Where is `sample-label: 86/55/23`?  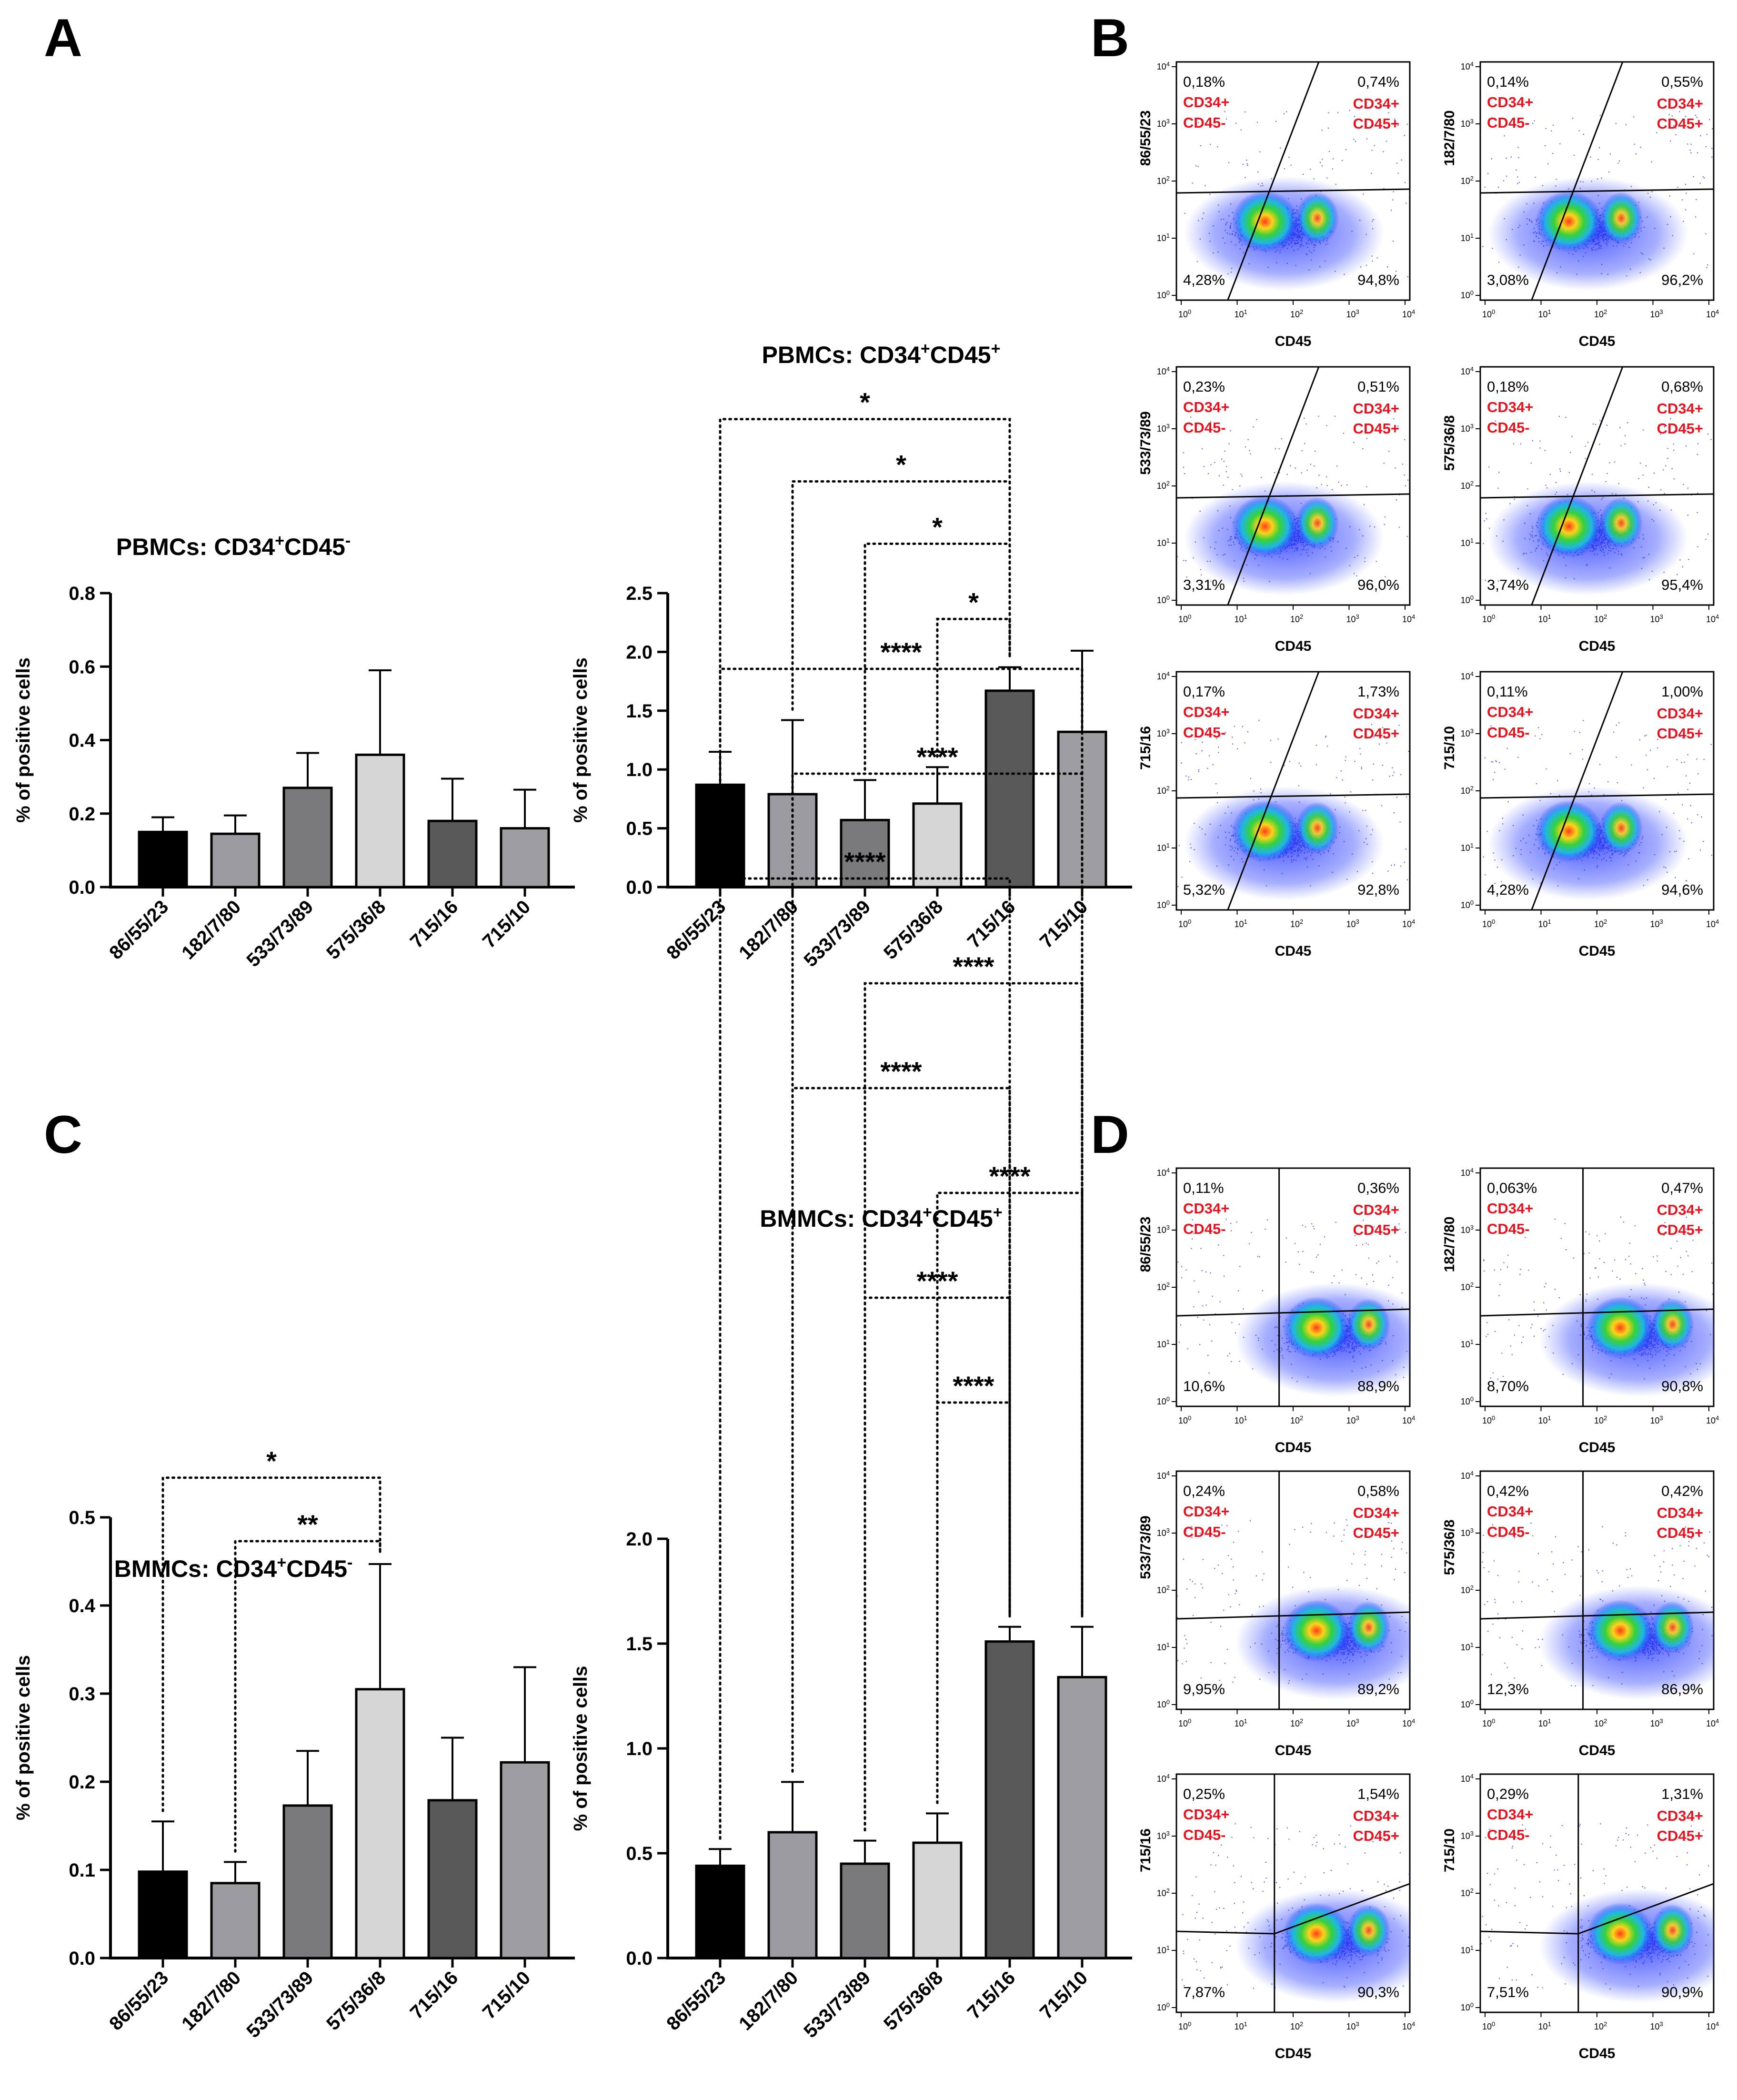 sample-label: 86/55/23 is located at coordinates (1146, 138).